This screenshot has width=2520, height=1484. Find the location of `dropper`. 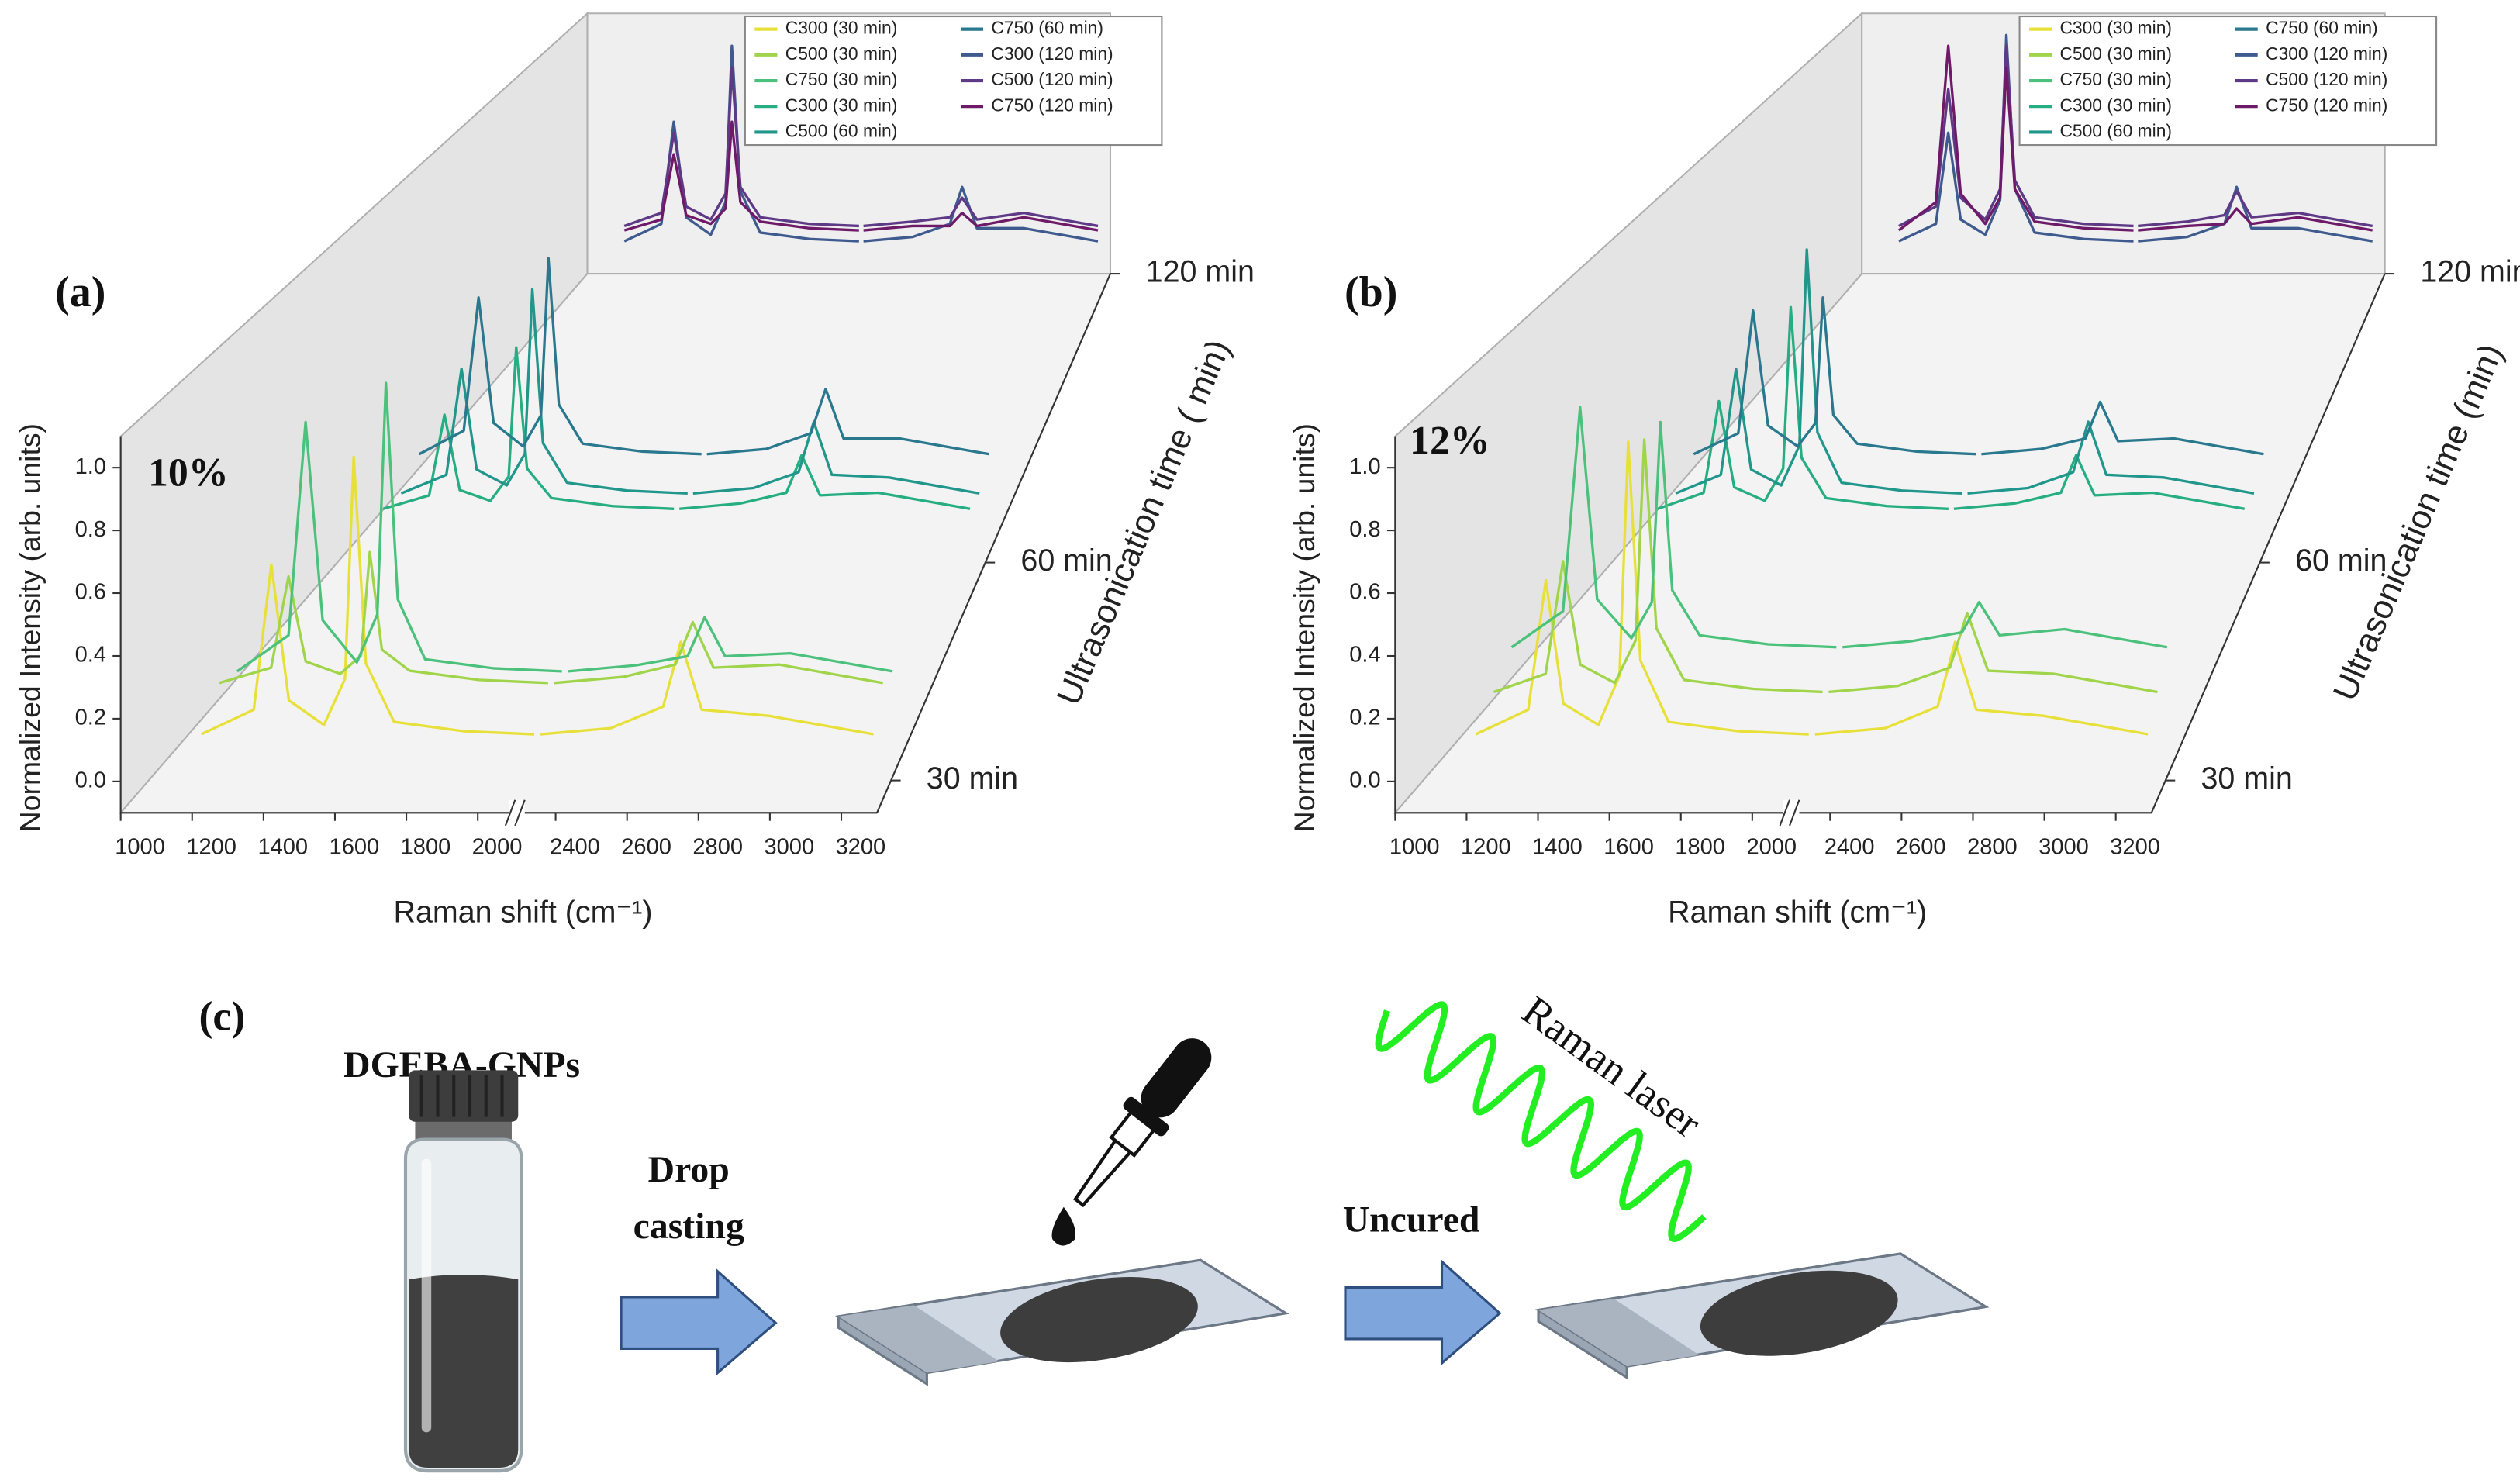

dropper is located at coordinates (1142, 1123).